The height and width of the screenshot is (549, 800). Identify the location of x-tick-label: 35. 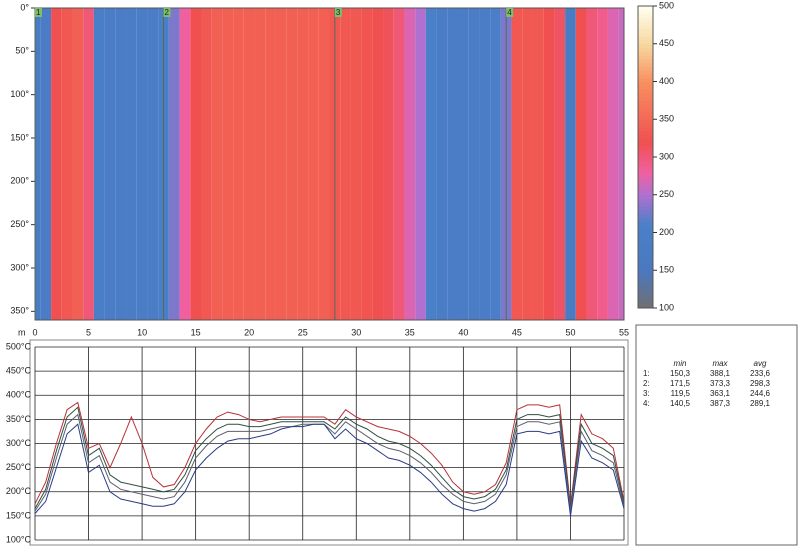
(410, 332).